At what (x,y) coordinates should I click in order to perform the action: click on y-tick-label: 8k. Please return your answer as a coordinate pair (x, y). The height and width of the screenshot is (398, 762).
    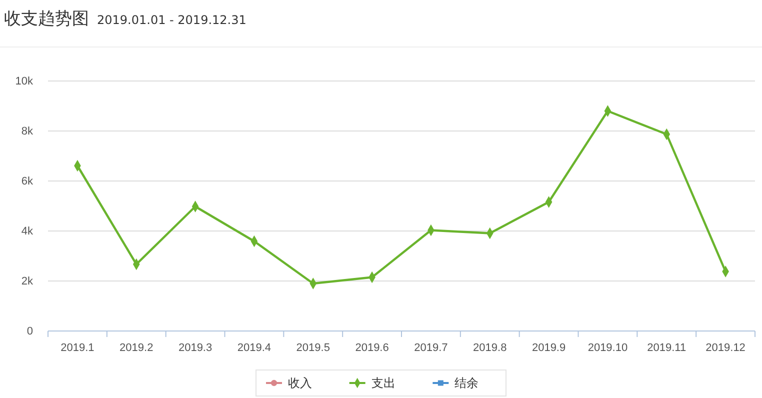
    Looking at the image, I should click on (27, 132).